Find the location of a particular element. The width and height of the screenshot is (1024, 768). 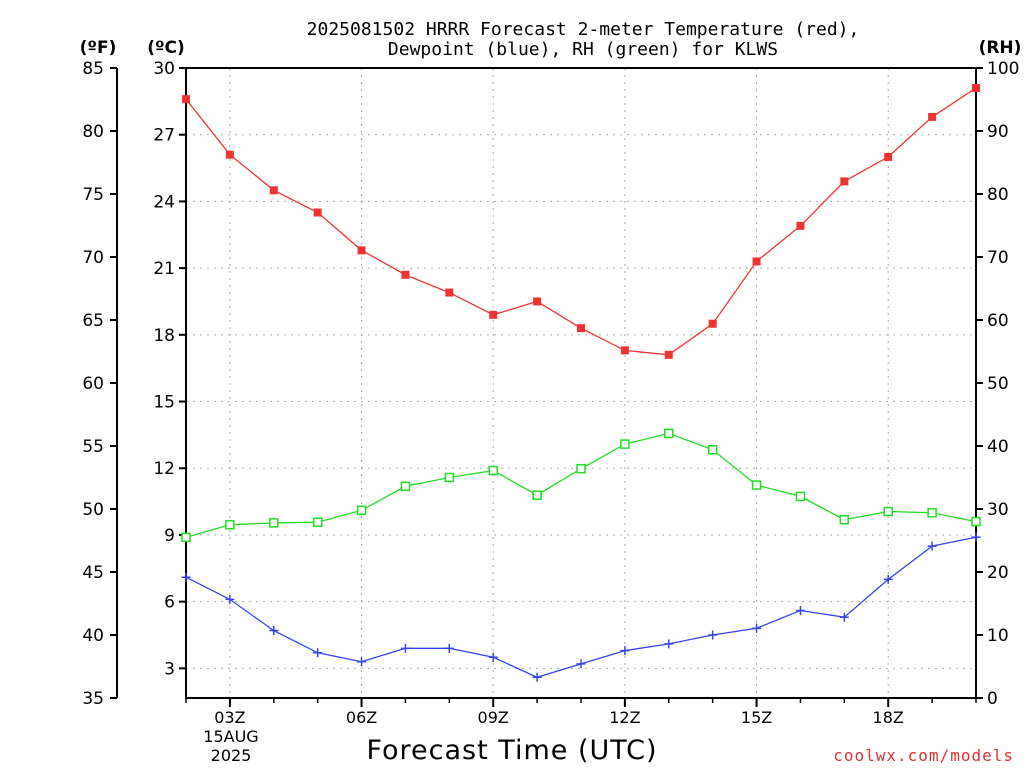

fahrenheit-tick-label: 35 is located at coordinates (93, 699).